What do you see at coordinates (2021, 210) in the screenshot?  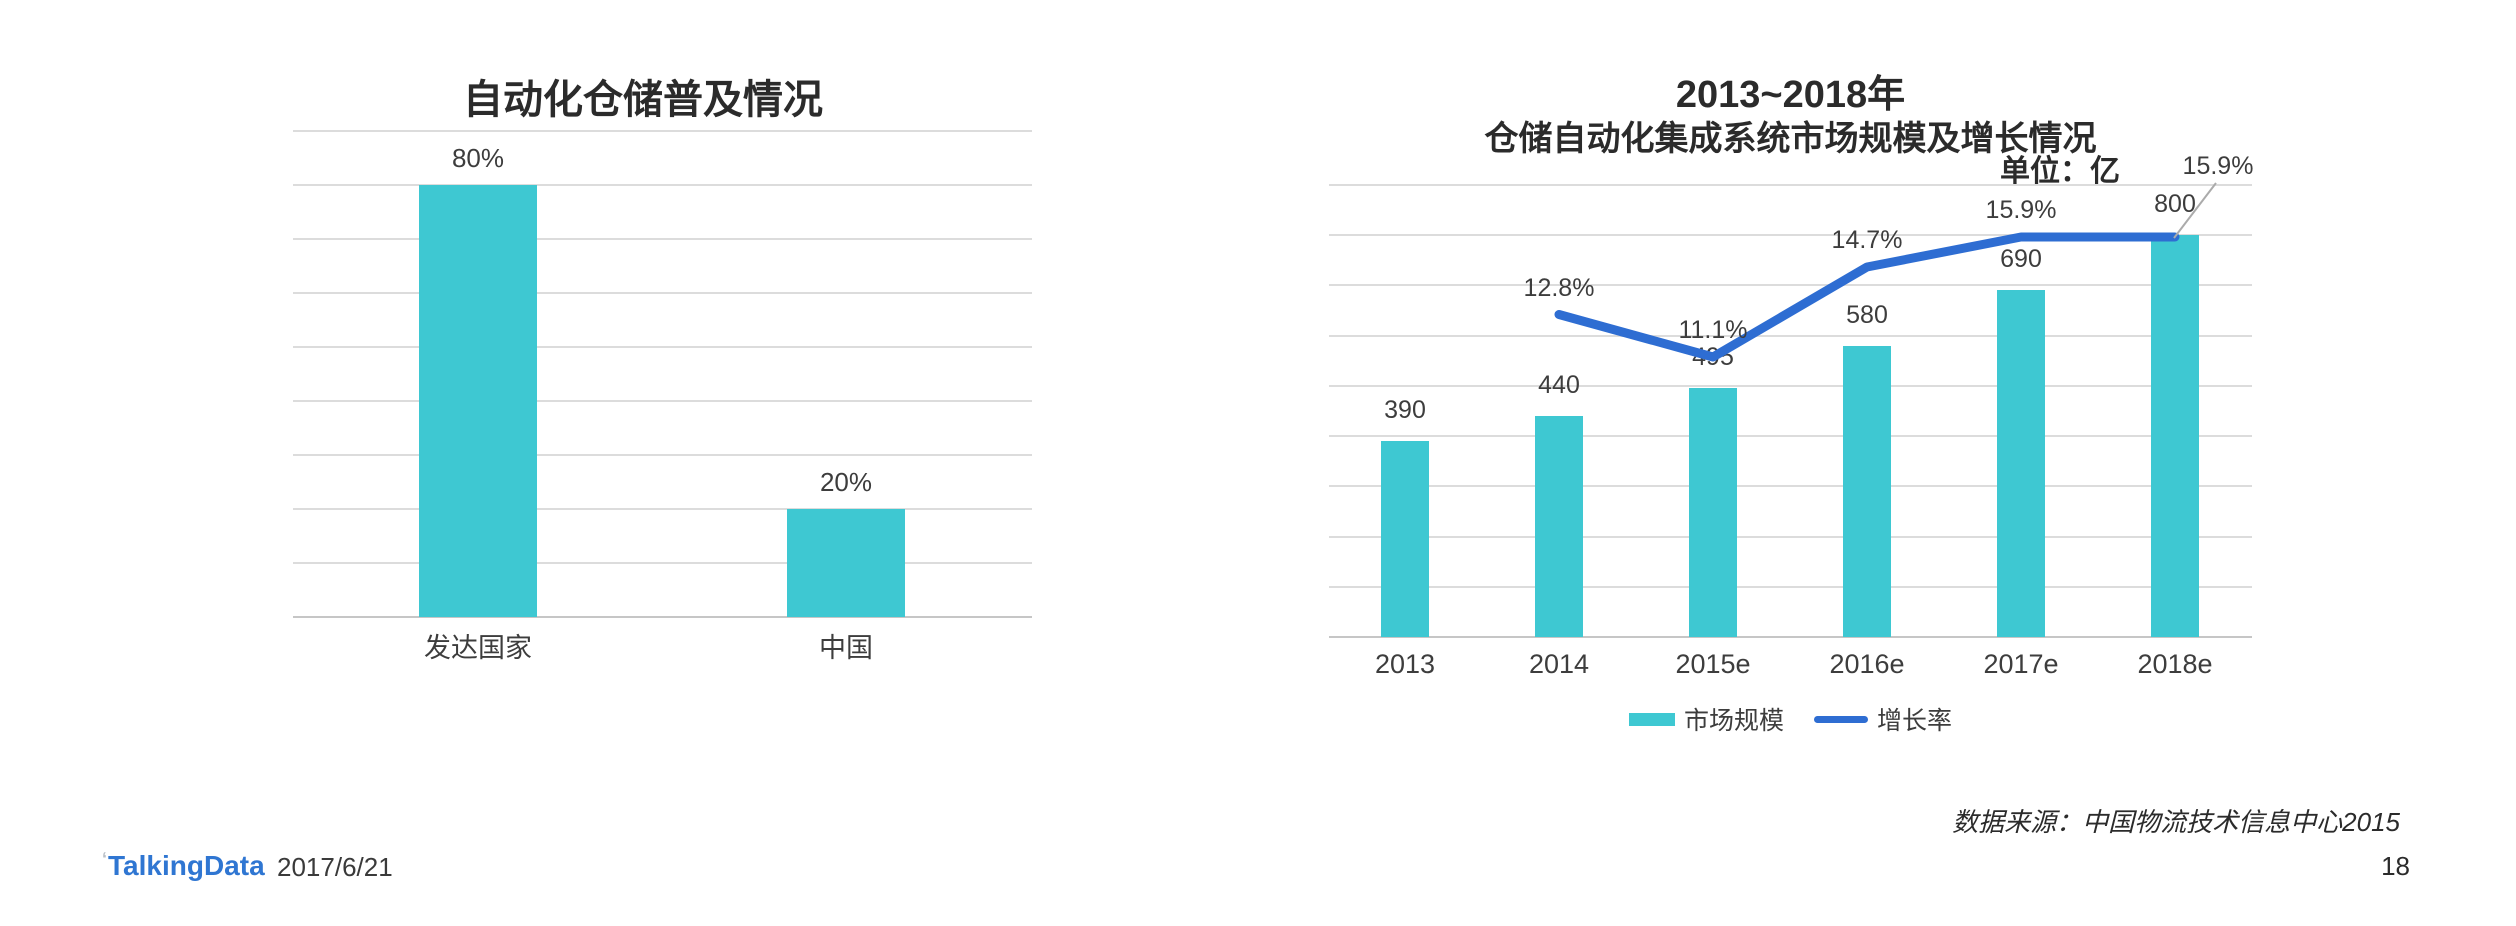 I see `growth-rate-label: 15.9%` at bounding box center [2021, 210].